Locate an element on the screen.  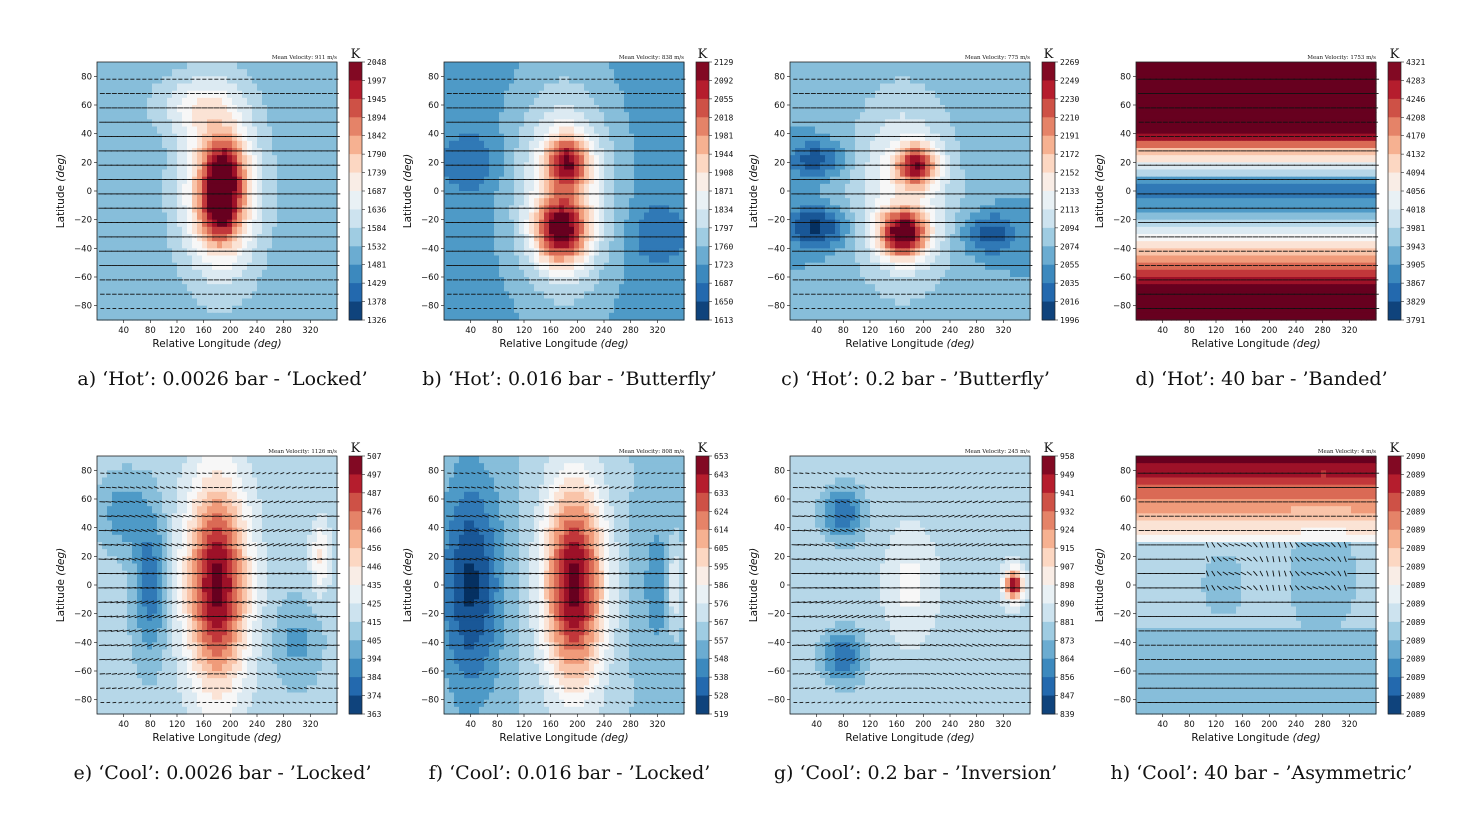
colorbar-tick-label: 1842 is located at coordinates (376, 136).